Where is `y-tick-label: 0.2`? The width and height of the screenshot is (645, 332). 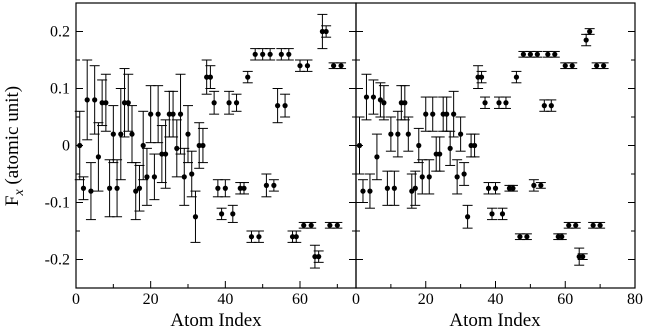
y-tick-label: 0.2 is located at coordinates (60, 32).